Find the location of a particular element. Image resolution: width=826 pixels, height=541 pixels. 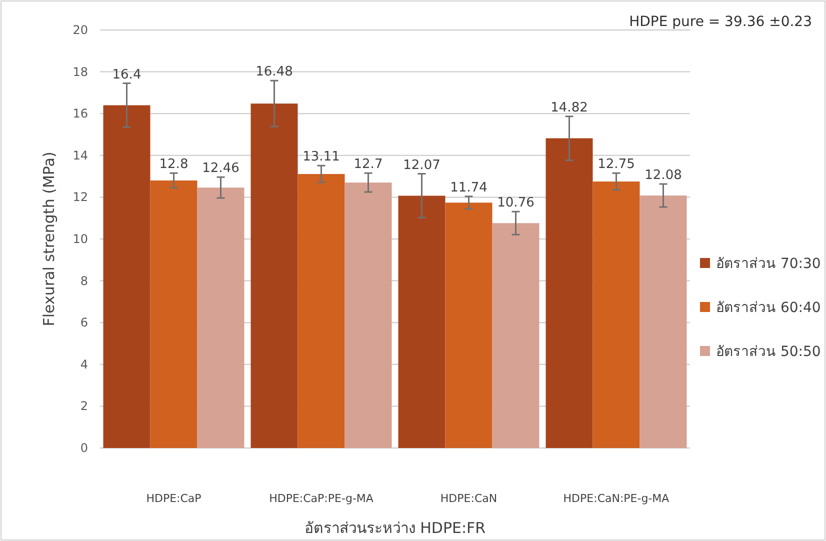

y-tick-label: 14 is located at coordinates (80, 155).